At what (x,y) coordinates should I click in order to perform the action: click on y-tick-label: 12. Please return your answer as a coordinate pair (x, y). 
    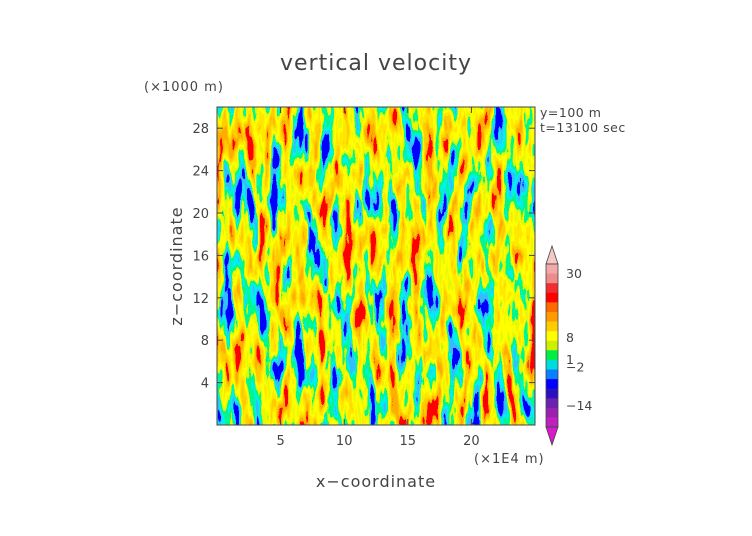
    Looking at the image, I should click on (200, 299).